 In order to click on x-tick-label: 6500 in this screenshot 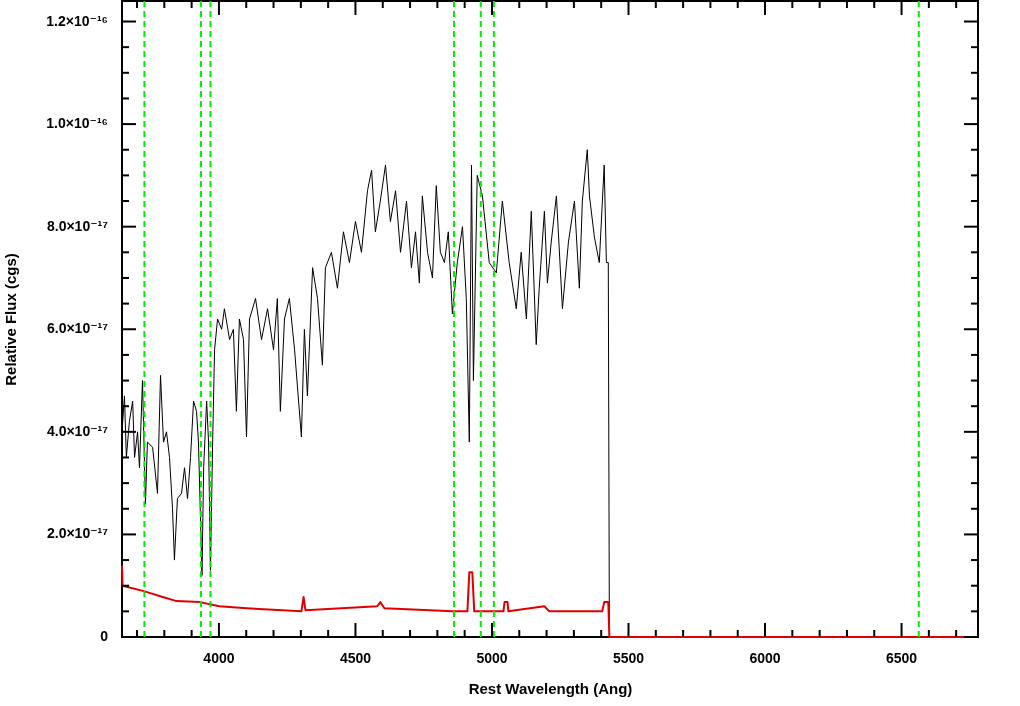, I will do `click(901, 658)`.